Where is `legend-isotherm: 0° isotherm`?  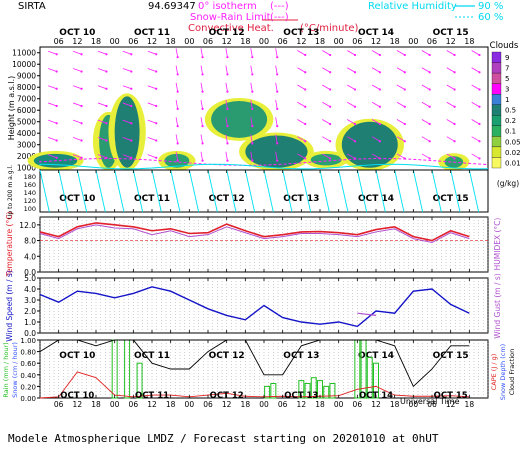
legend-isotherm: 0° isotherm is located at coordinates (227, 6).